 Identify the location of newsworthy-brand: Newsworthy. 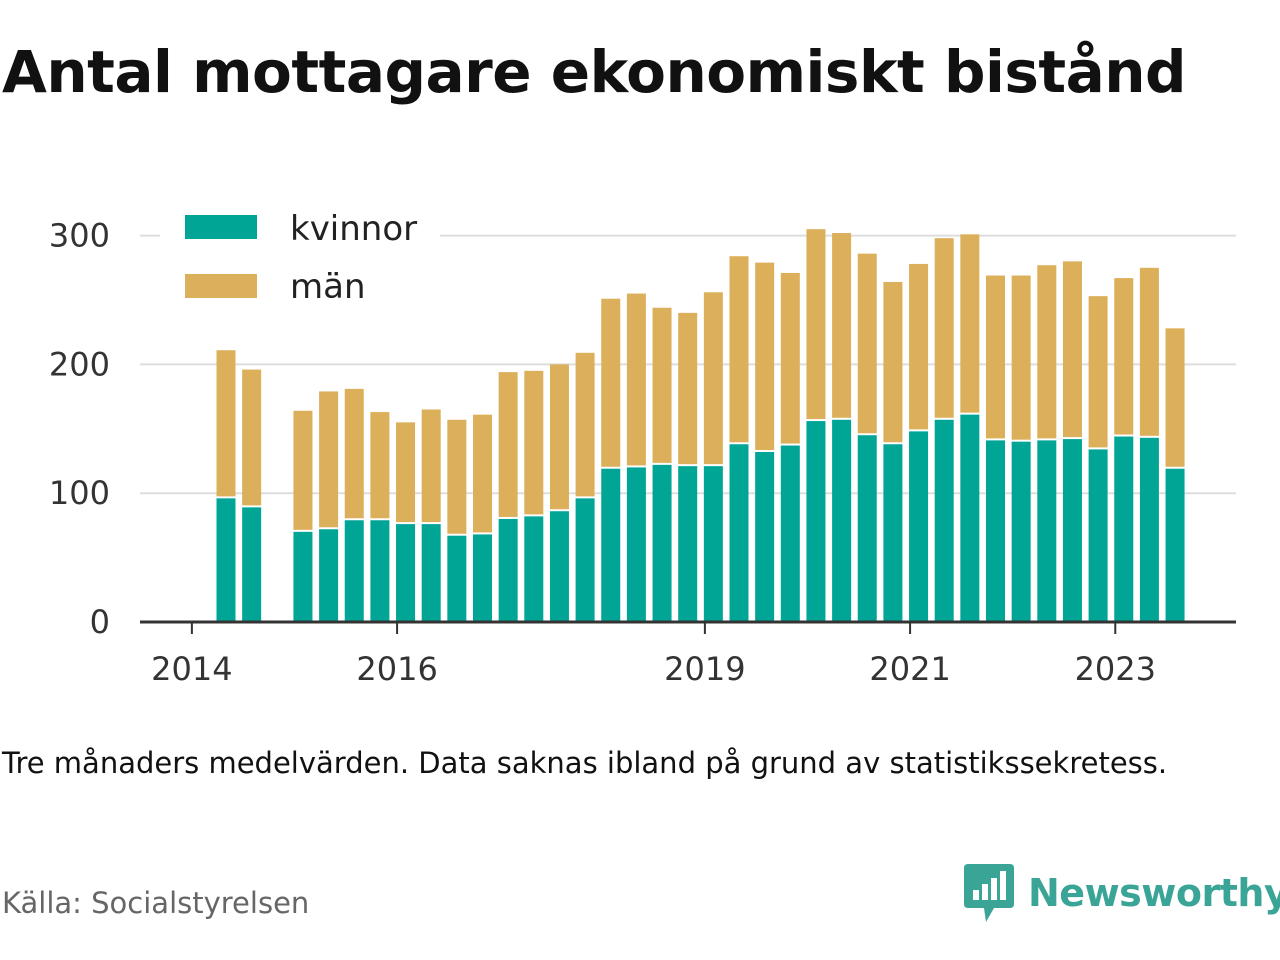
(1122, 893).